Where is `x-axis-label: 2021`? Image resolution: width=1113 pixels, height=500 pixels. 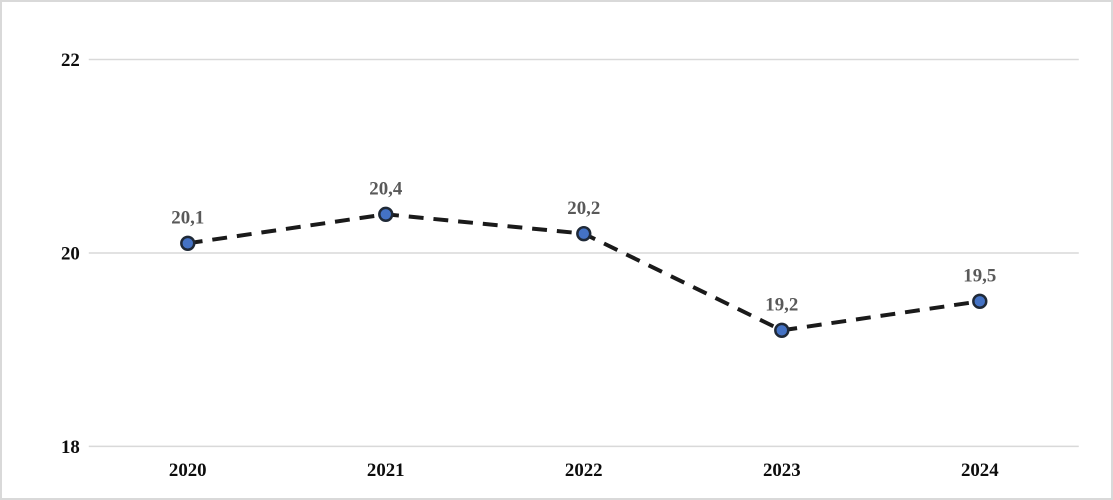
x-axis-label: 2021 is located at coordinates (386, 470).